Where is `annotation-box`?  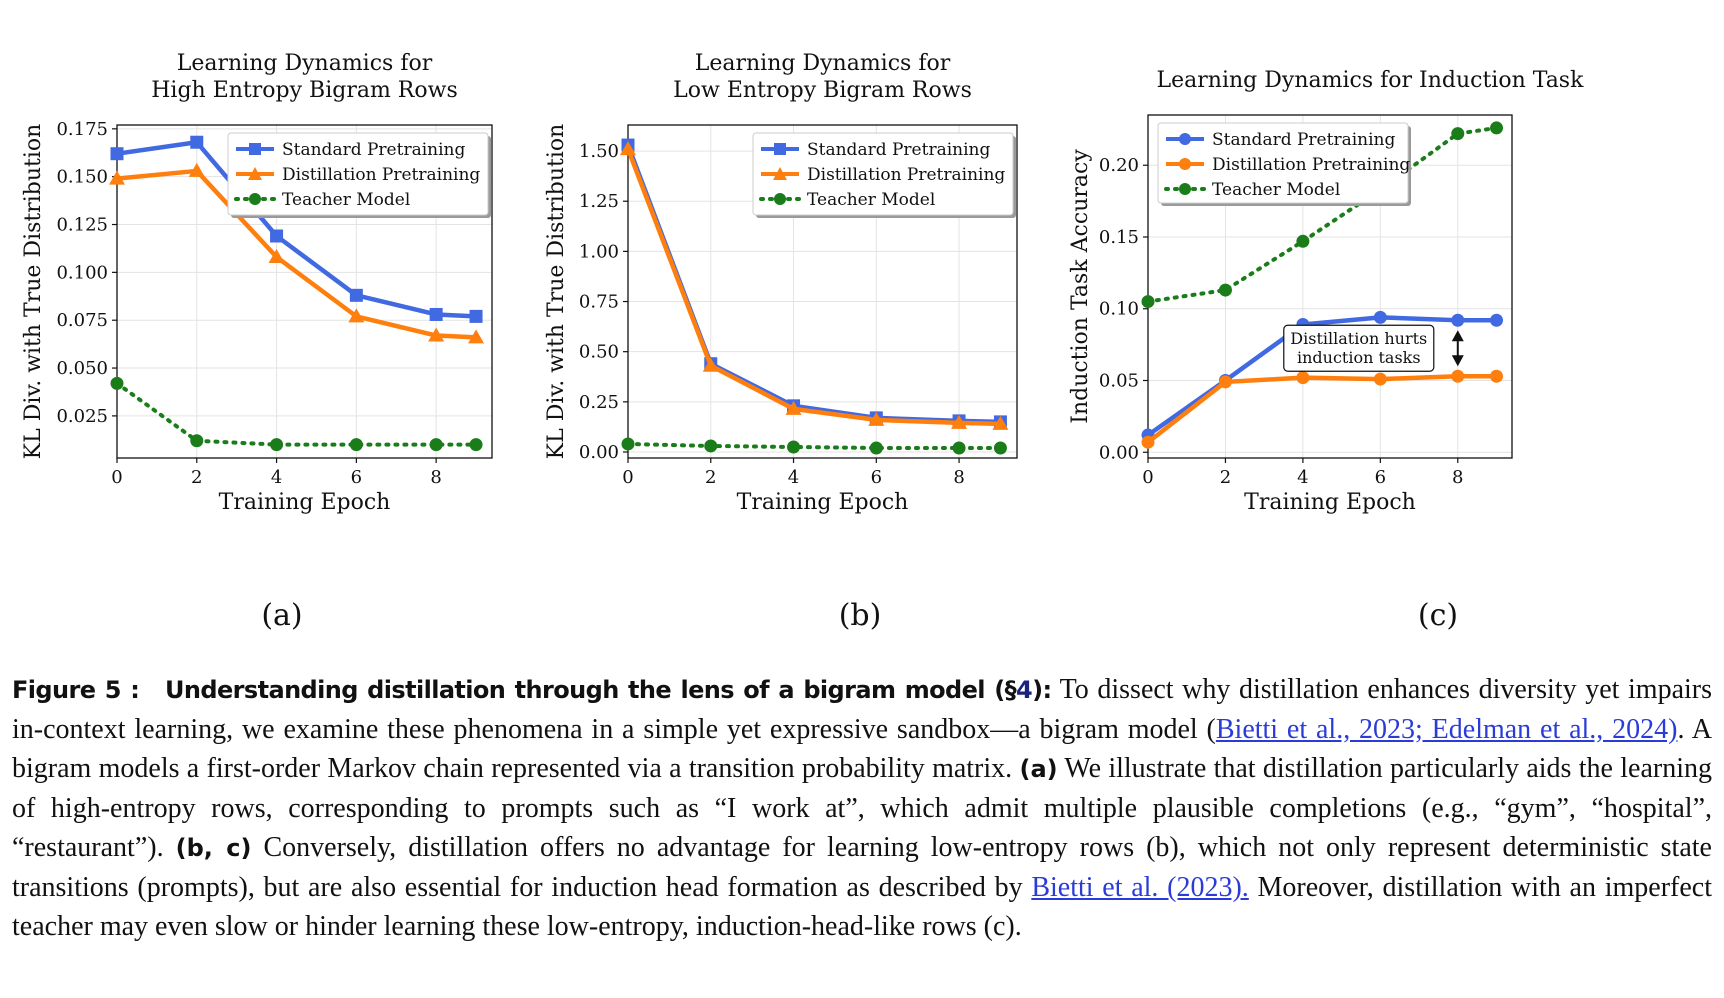 annotation-box is located at coordinates (1359, 348).